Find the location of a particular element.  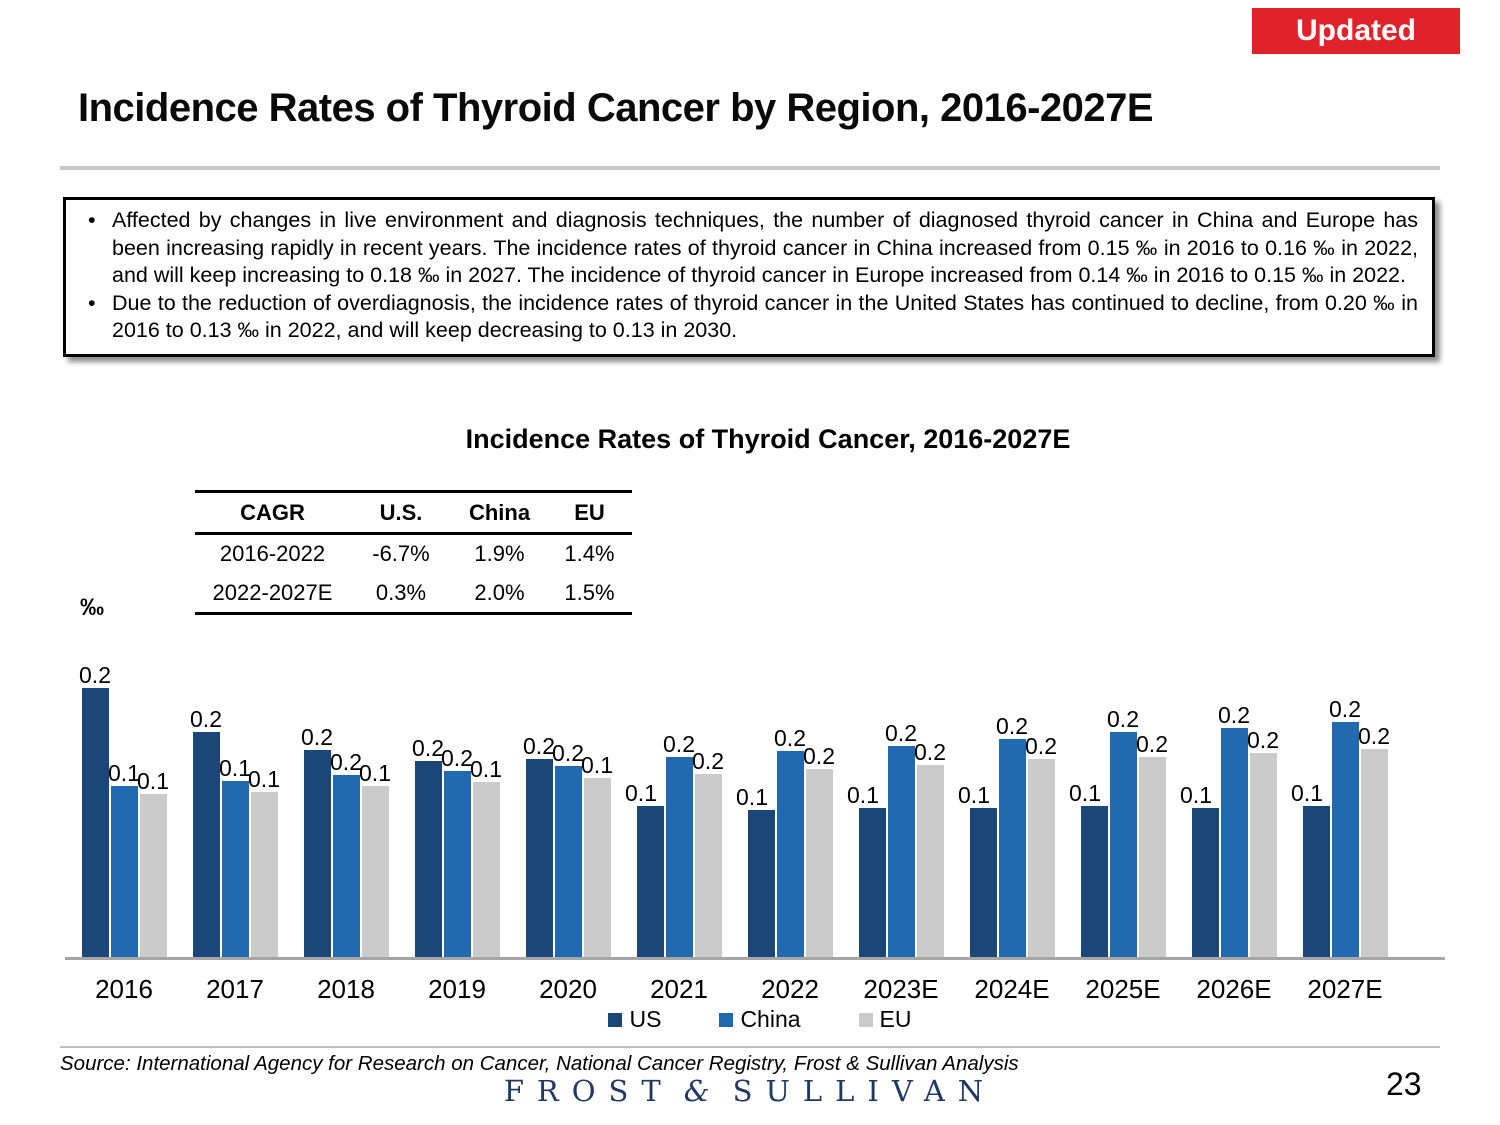

legend-item-eu: EU is located at coordinates (885, 1019).